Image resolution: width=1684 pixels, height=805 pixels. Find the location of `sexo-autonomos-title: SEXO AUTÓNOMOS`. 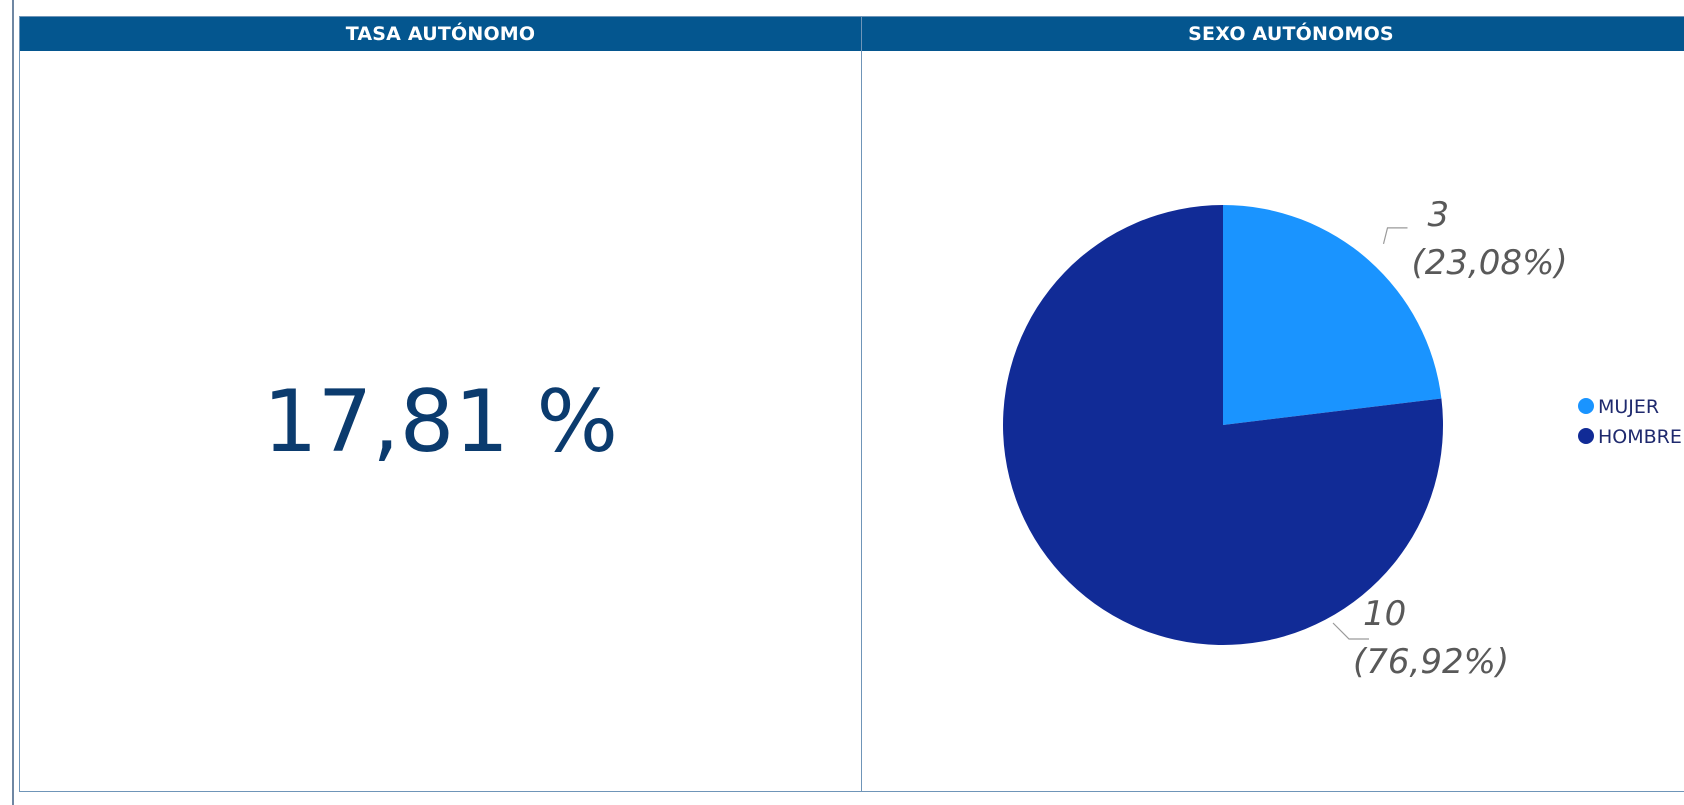

sexo-autonomos-title: SEXO AUTÓNOMOS is located at coordinates (1273, 34).